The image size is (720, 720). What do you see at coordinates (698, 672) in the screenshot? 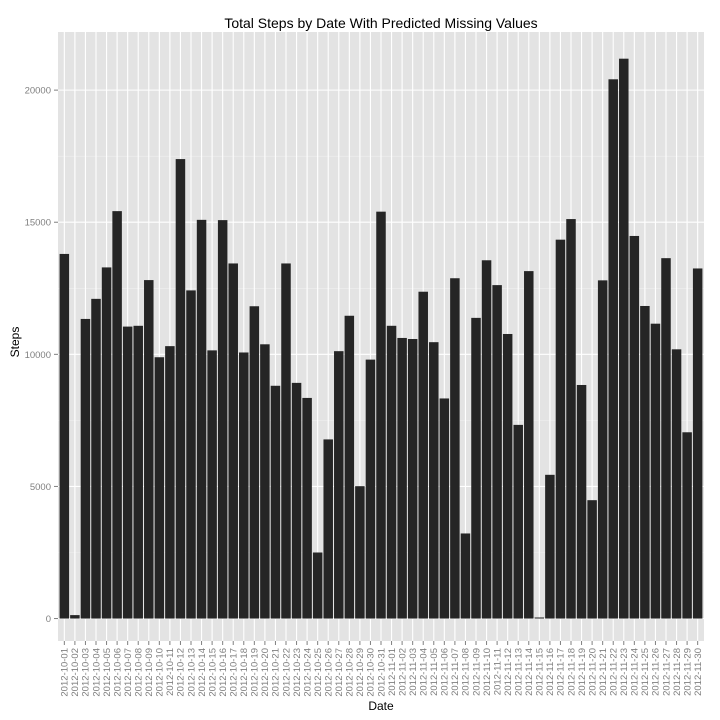
I see `x-tick-label: 2012-11-30` at bounding box center [698, 672].